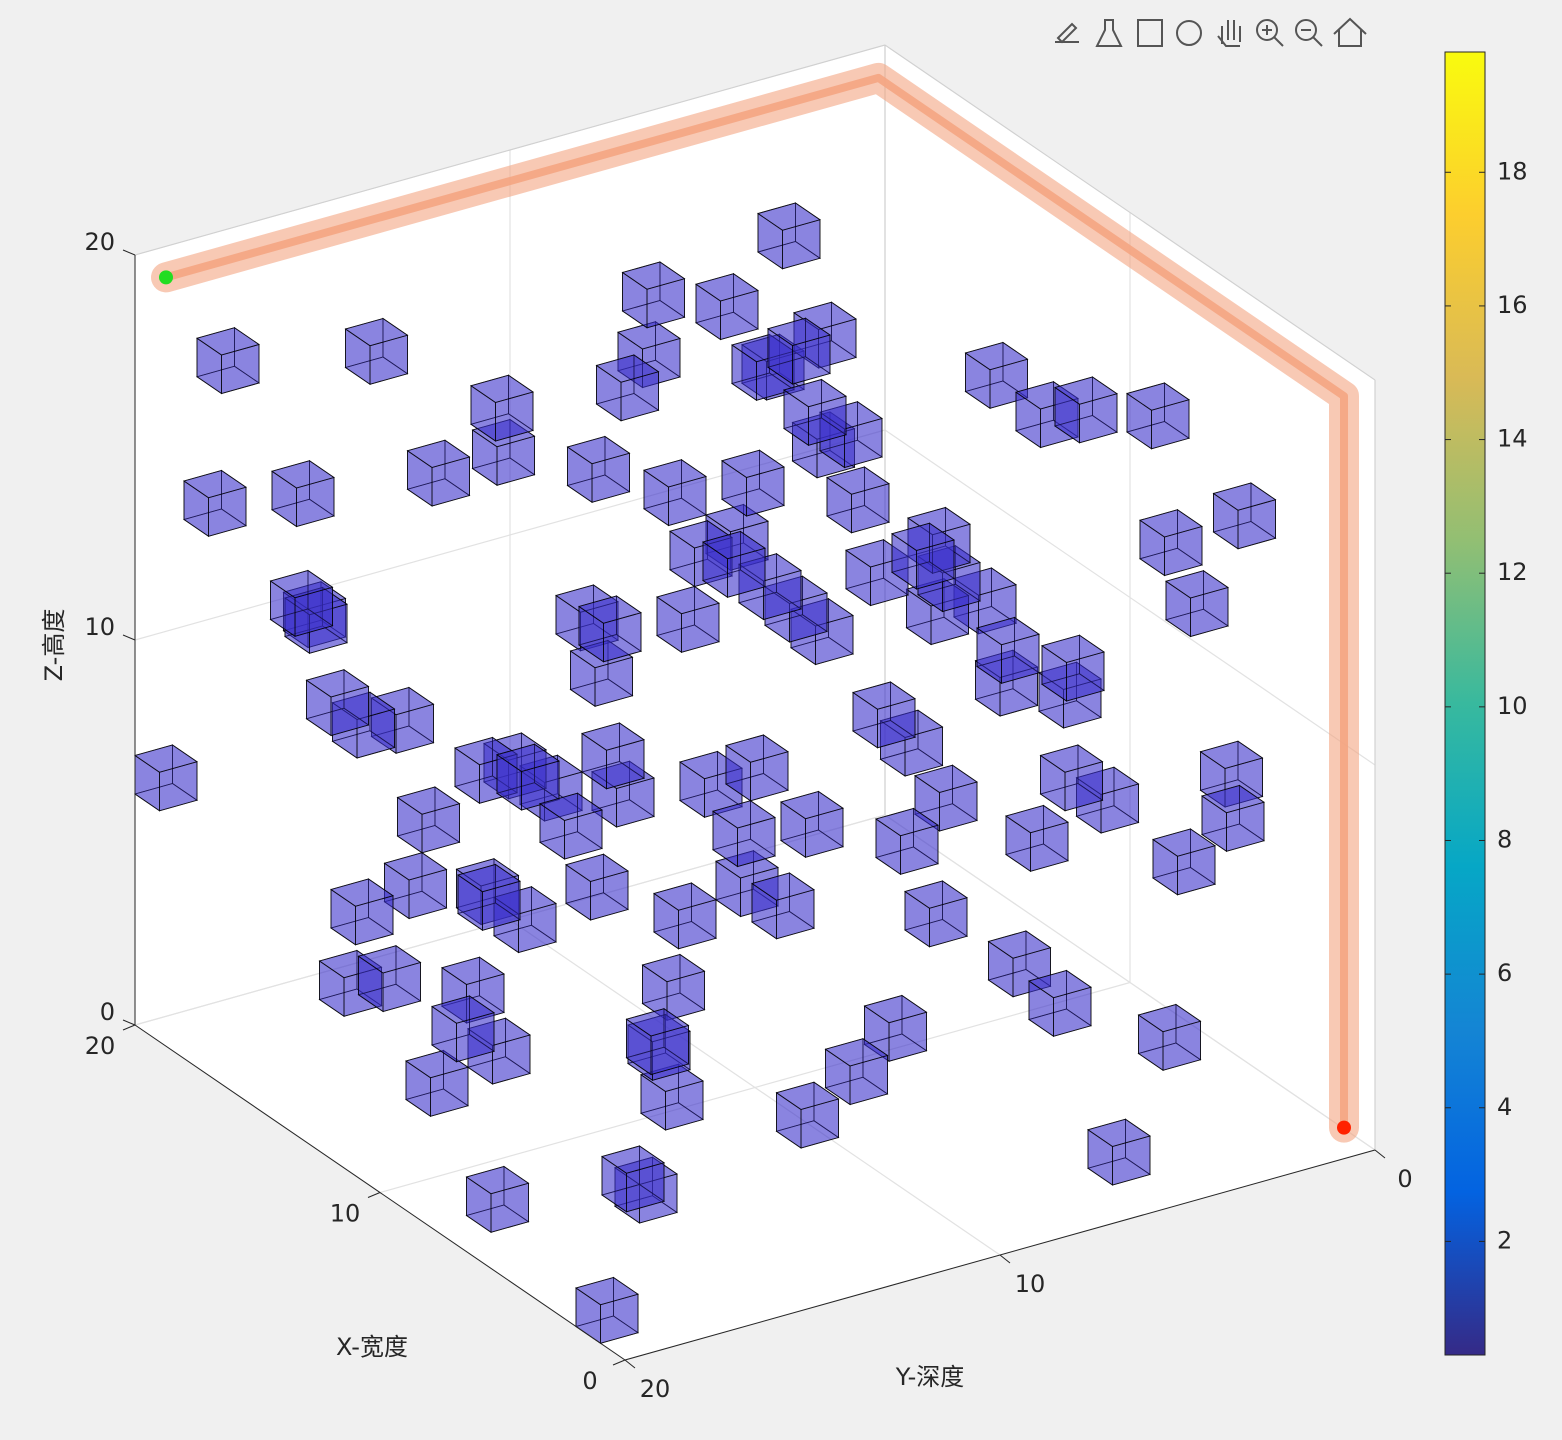 The height and width of the screenshot is (1440, 1562). What do you see at coordinates (1504, 1107) in the screenshot?
I see `colorbar-tick-label: 4` at bounding box center [1504, 1107].